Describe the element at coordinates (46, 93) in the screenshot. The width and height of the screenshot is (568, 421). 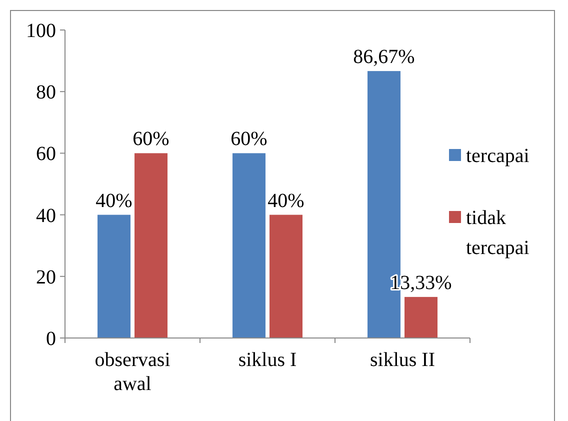
I see `y-tick-label: 80` at that location.